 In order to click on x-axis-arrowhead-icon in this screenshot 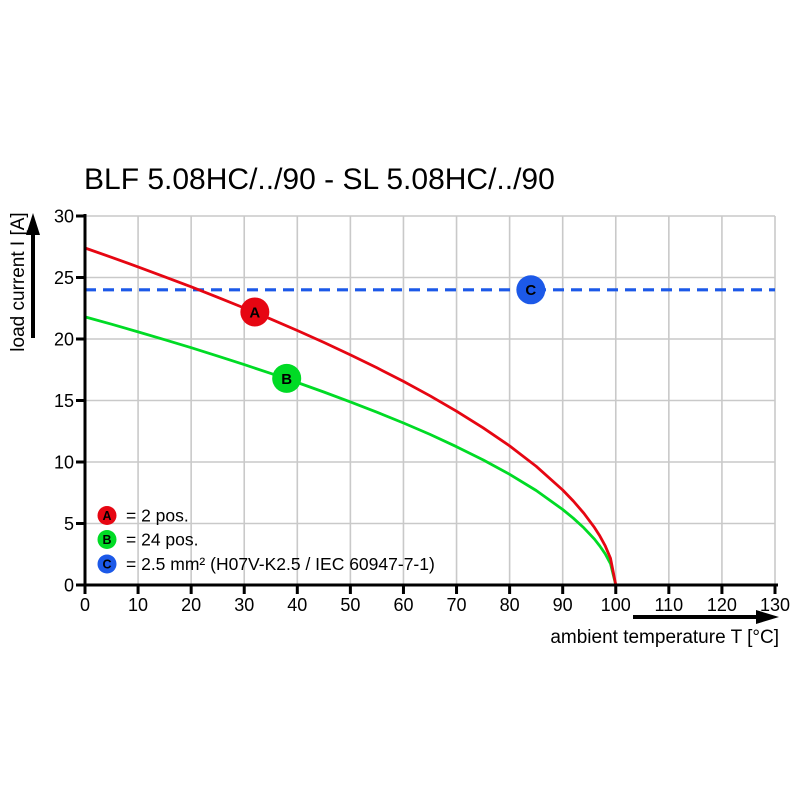, I will do `click(767, 617)`.